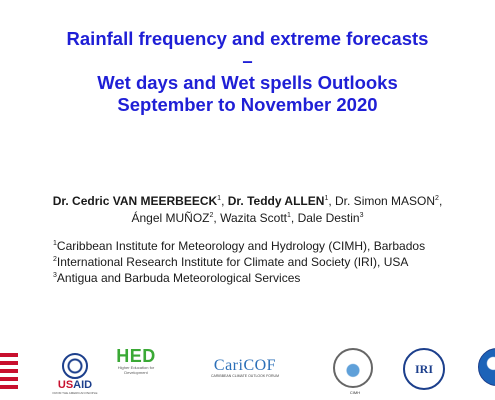  Describe the element at coordinates (247, 82) in the screenshot. I see `title-line-3: Wet days and Wet spells Outlooks` at that location.